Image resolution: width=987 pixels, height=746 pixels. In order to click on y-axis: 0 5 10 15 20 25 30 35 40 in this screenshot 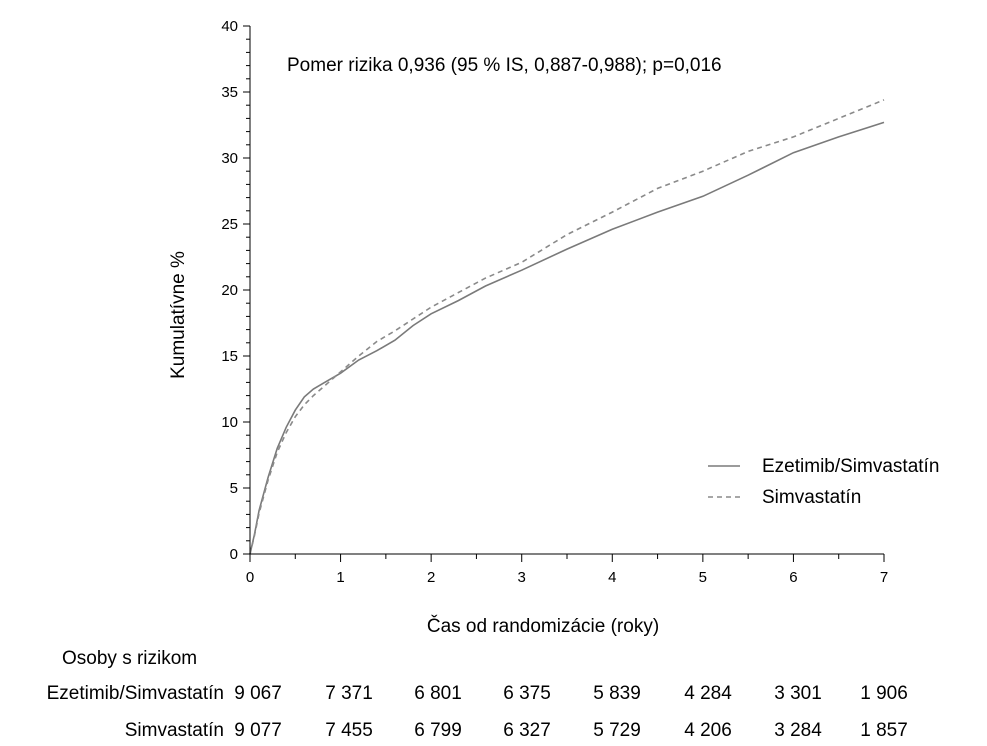, I will do `click(236, 290)`.